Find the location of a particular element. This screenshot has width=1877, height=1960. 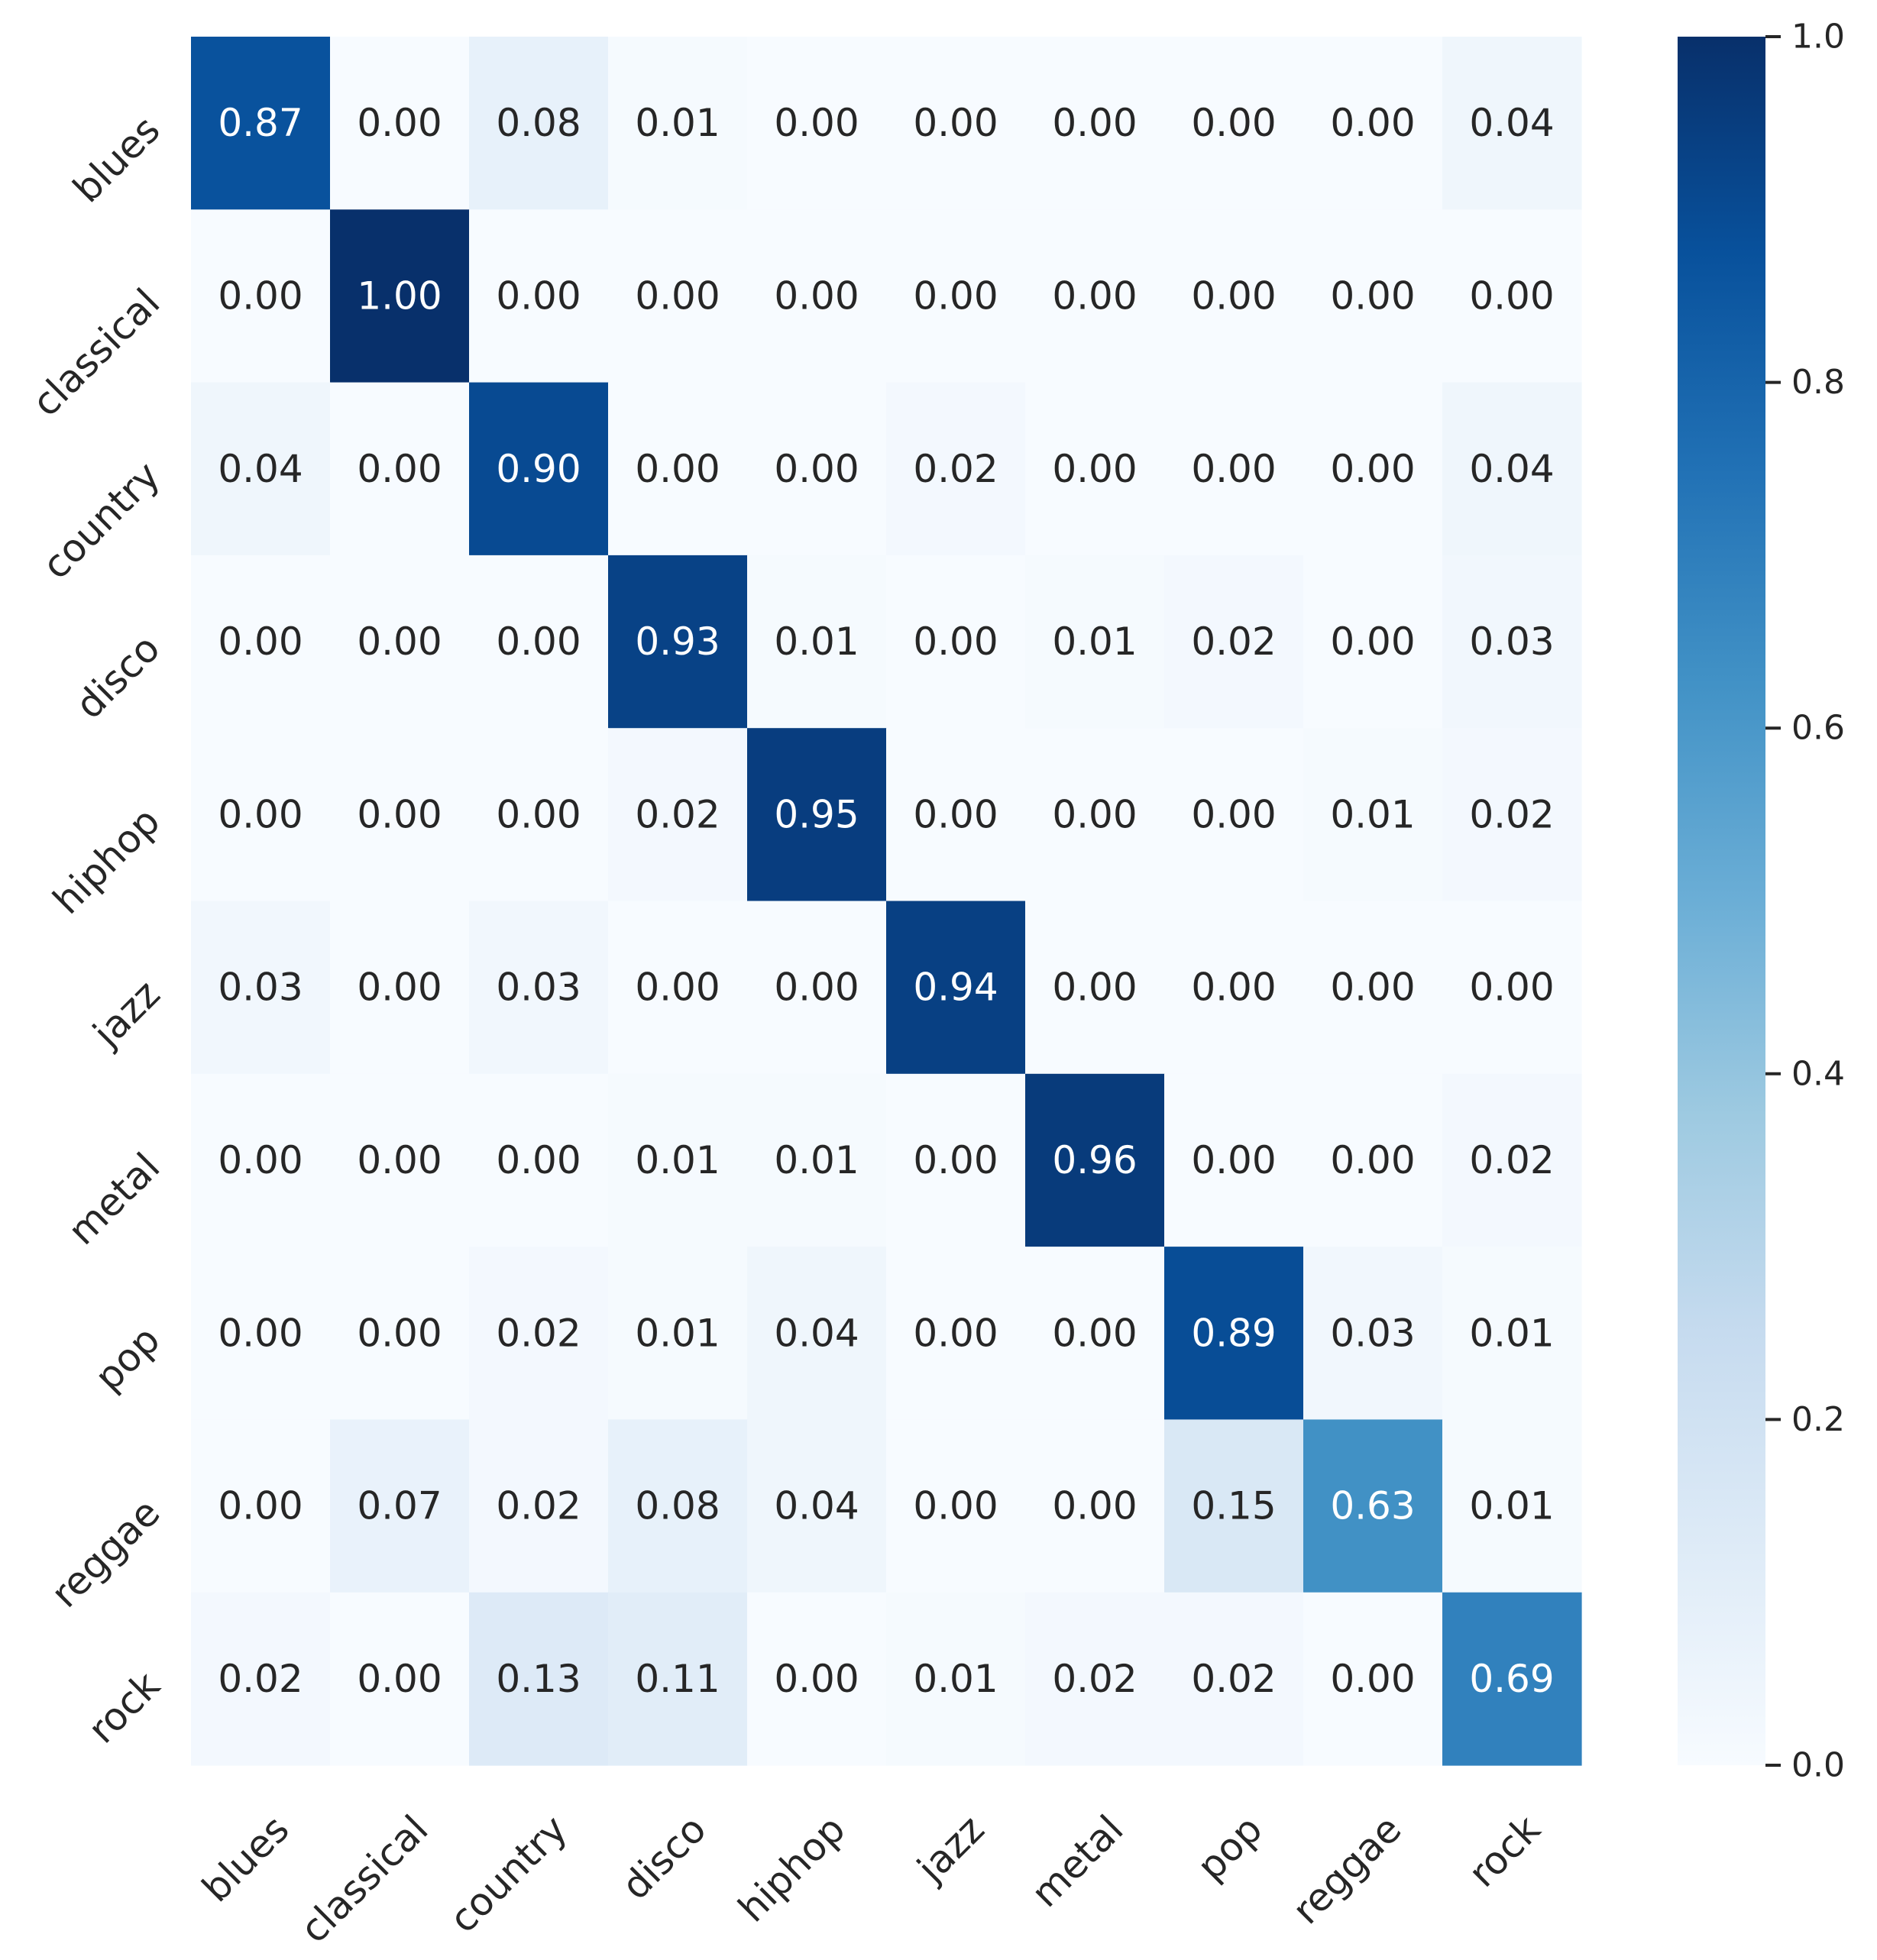

heatmap-cell-pop-classical is located at coordinates (400, 1333).